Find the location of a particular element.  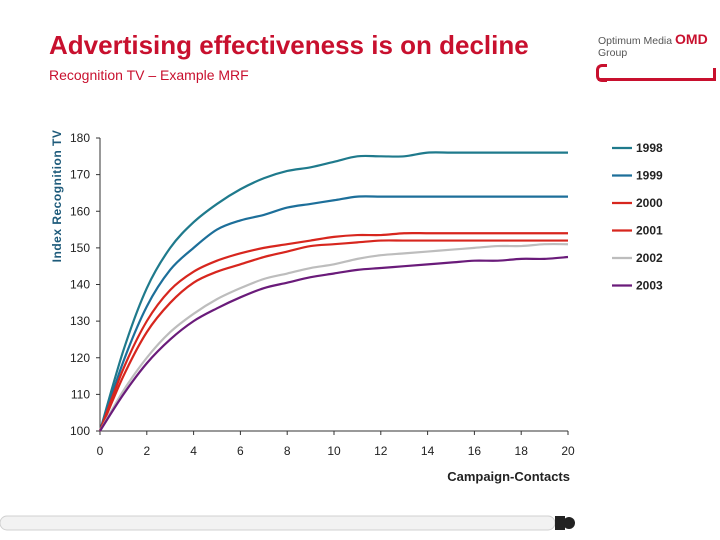

y-axis-label: Index Recognition TV is located at coordinates (57, 196).